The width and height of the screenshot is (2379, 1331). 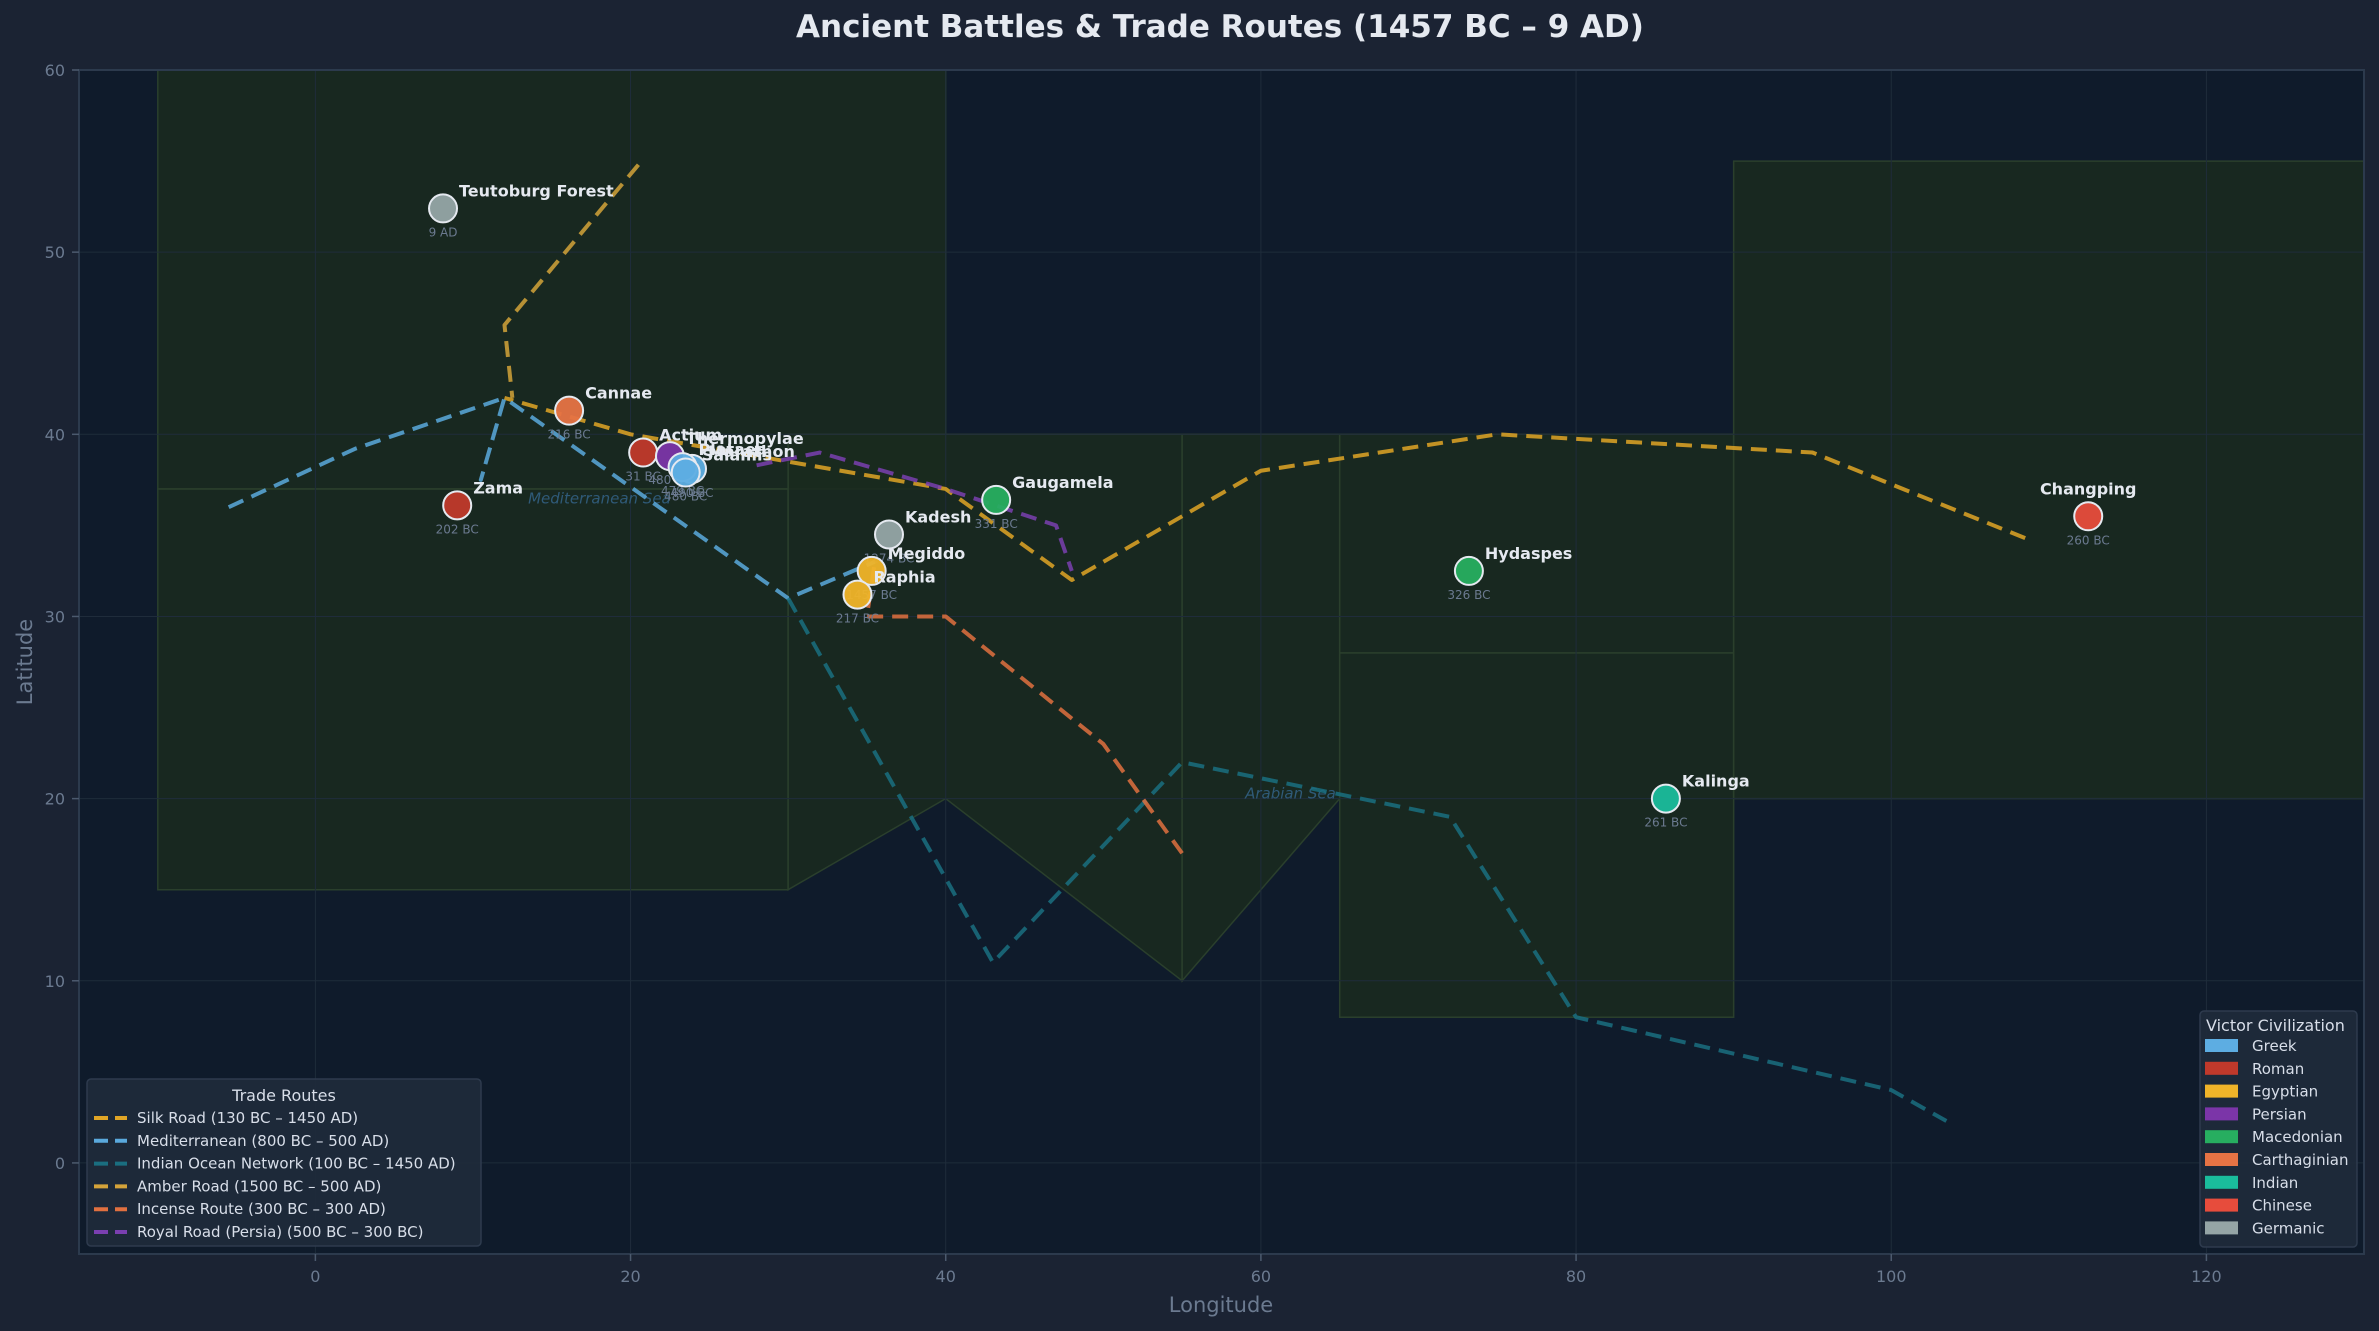 I want to click on legend-civ-label: Chinese, so click(x=2282, y=1206).